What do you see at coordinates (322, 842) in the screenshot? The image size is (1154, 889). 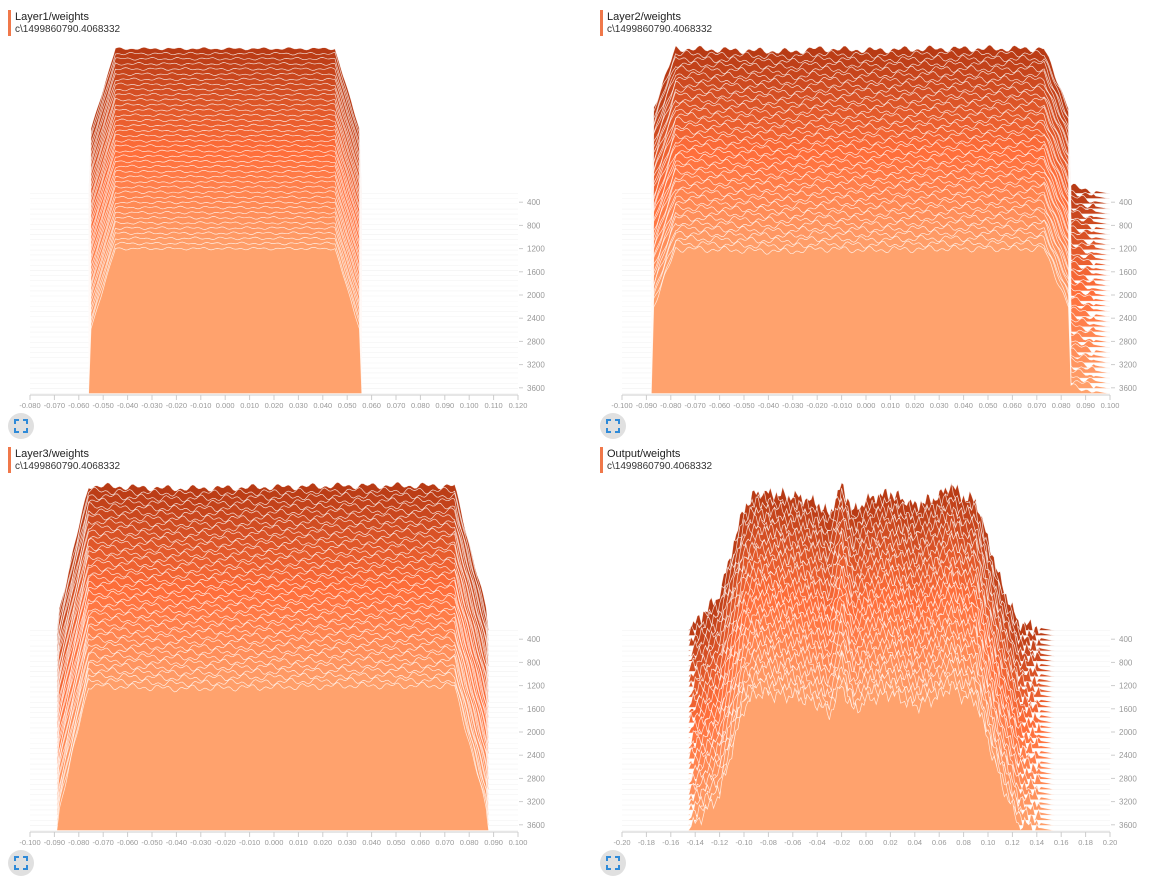 I see `x-tick-label: 0.020` at bounding box center [322, 842].